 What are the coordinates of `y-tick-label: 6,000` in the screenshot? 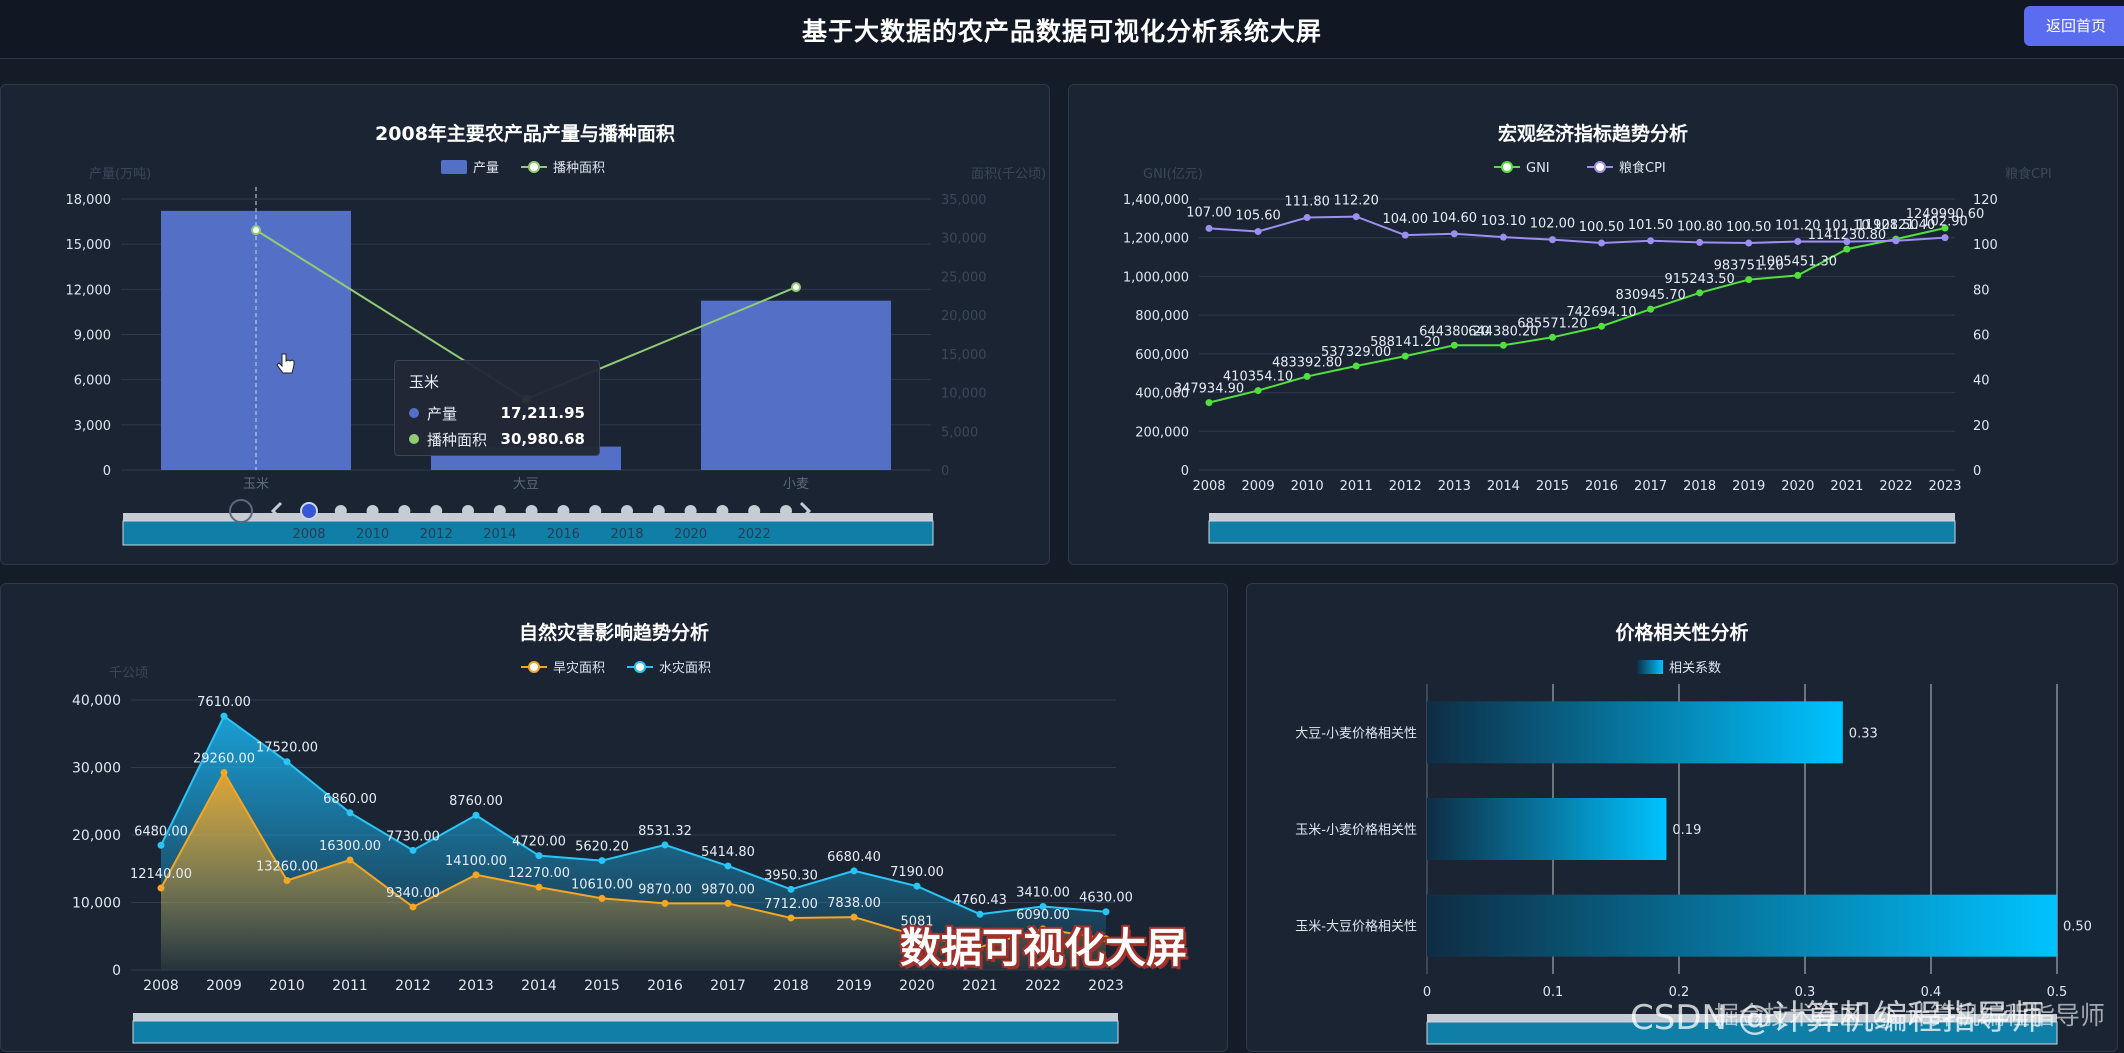 It's located at (92, 381).